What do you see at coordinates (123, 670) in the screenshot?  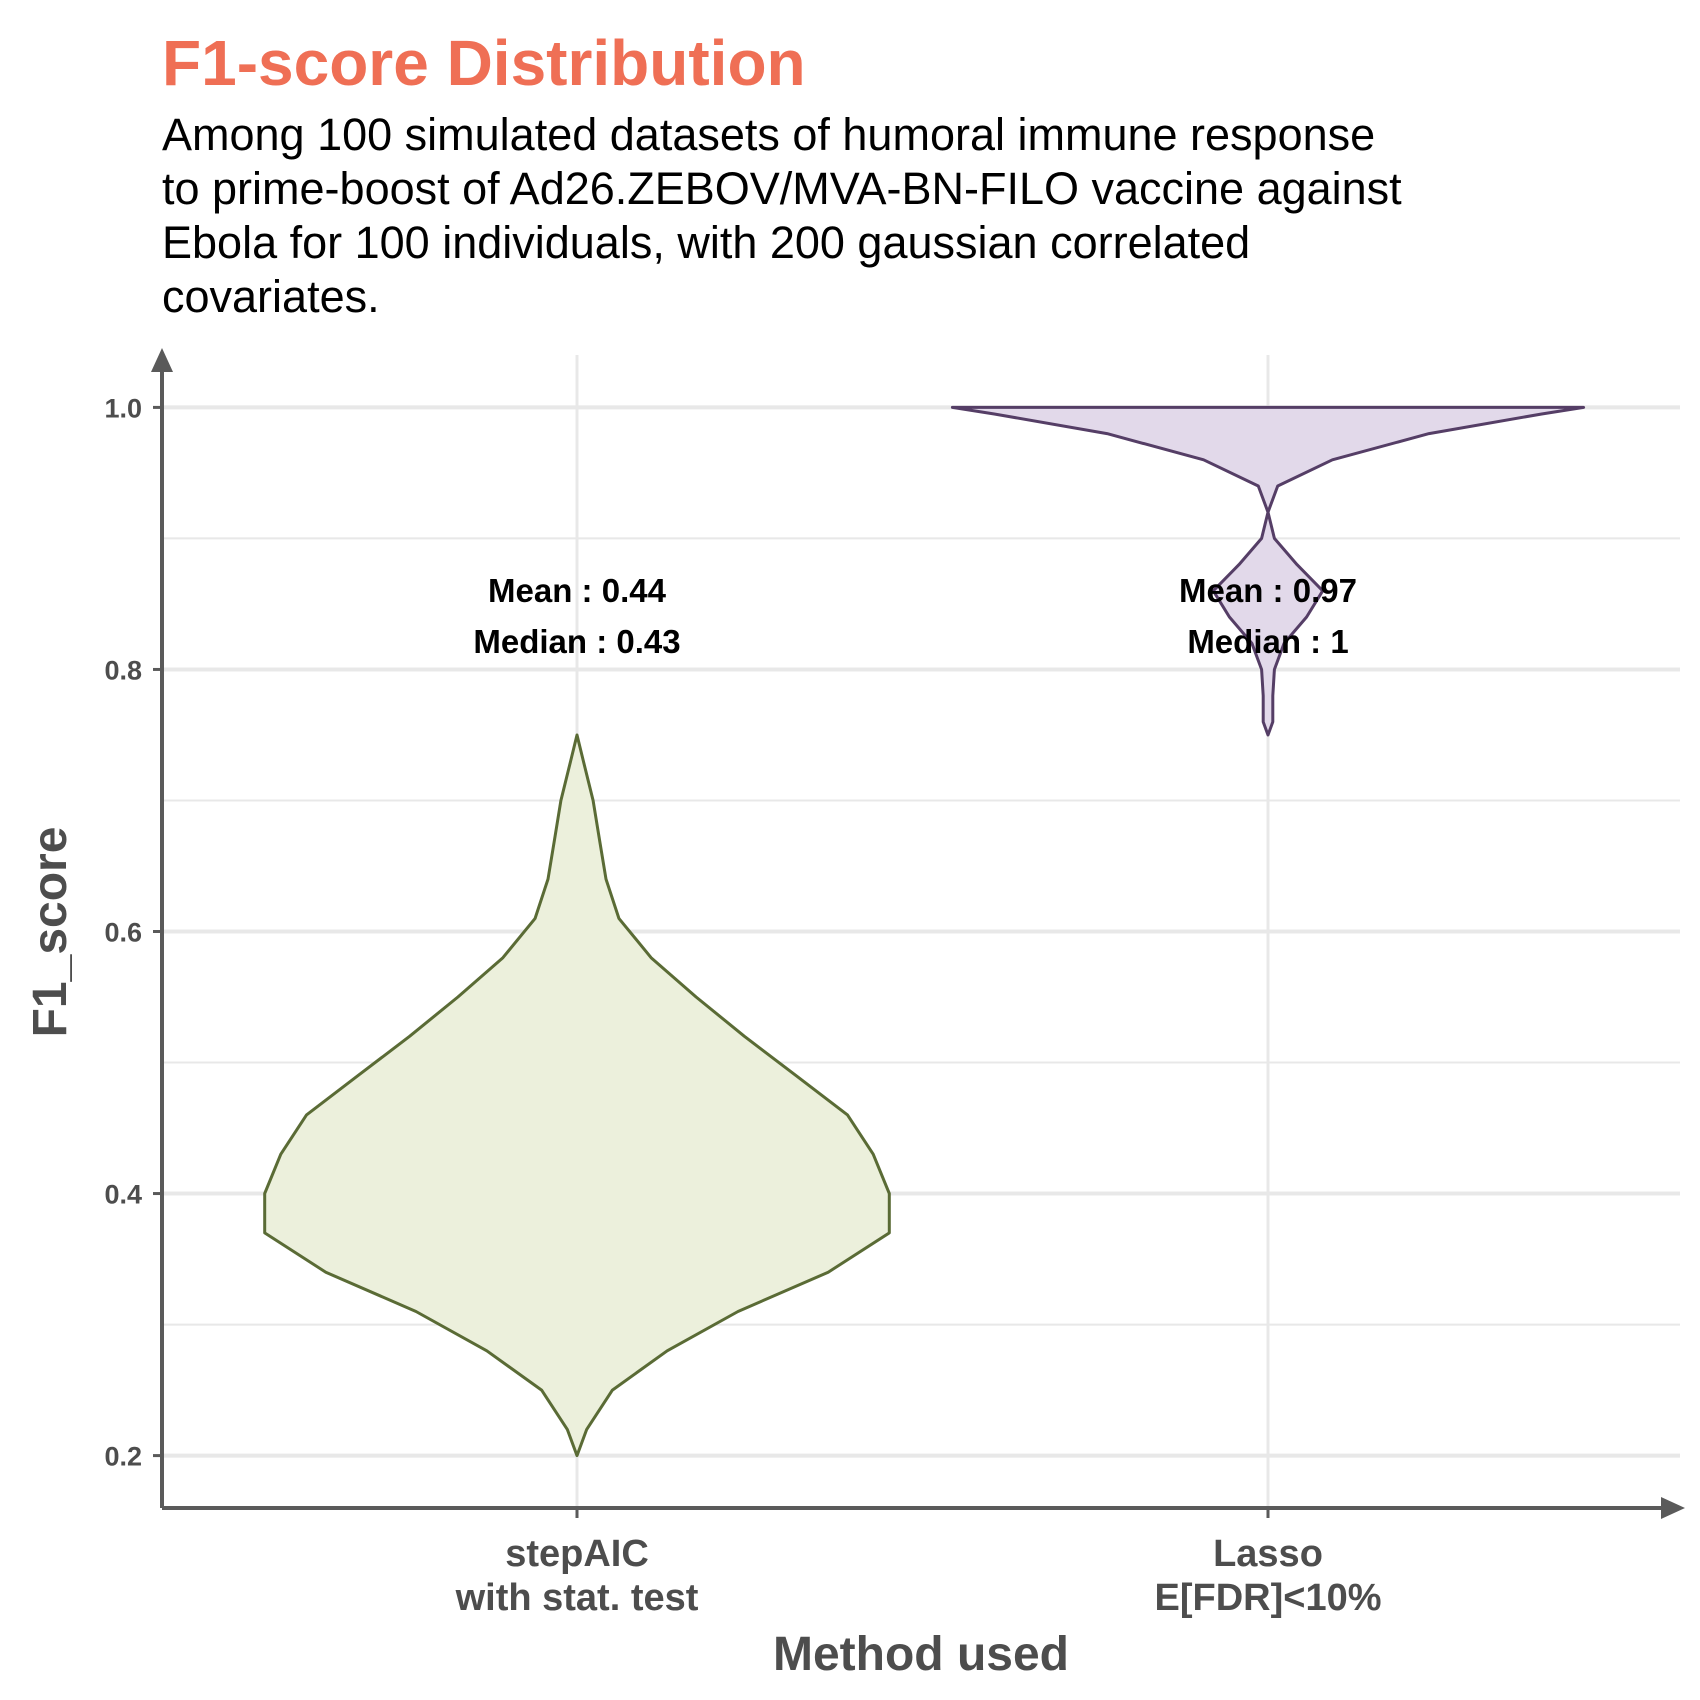 I see `y-tick-label: 0.8` at bounding box center [123, 670].